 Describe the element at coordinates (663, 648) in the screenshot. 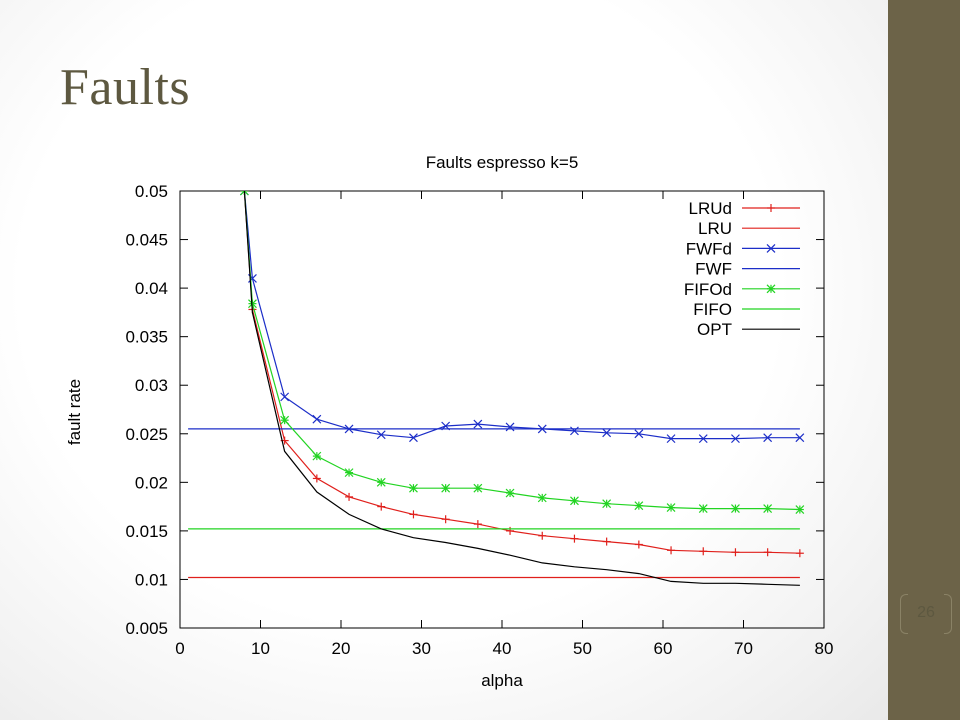

I see `x-tick-label: 60` at that location.